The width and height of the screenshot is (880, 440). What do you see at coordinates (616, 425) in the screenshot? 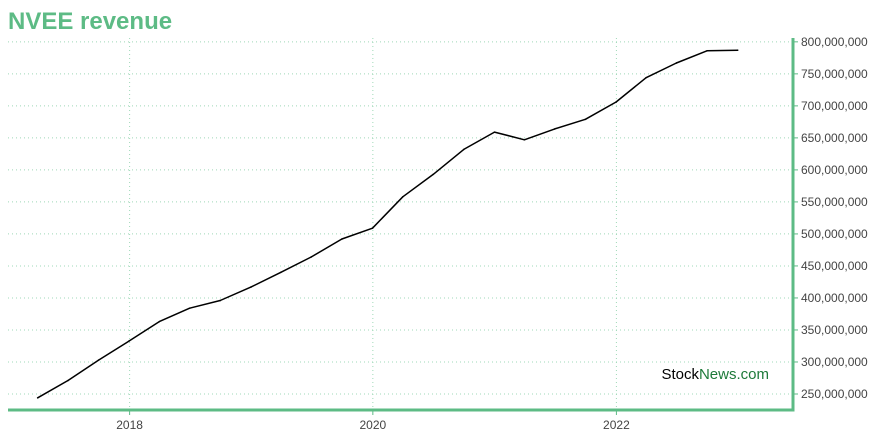
I see `x-tick-label: 2022` at bounding box center [616, 425].